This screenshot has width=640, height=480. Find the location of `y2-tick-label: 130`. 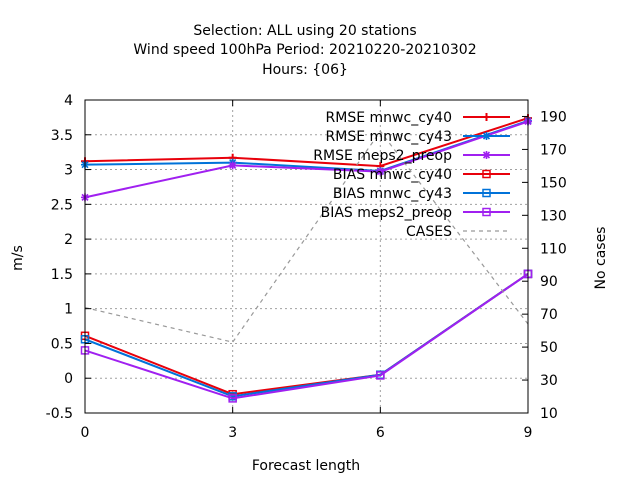

y2-tick-label: 130 is located at coordinates (553, 216).